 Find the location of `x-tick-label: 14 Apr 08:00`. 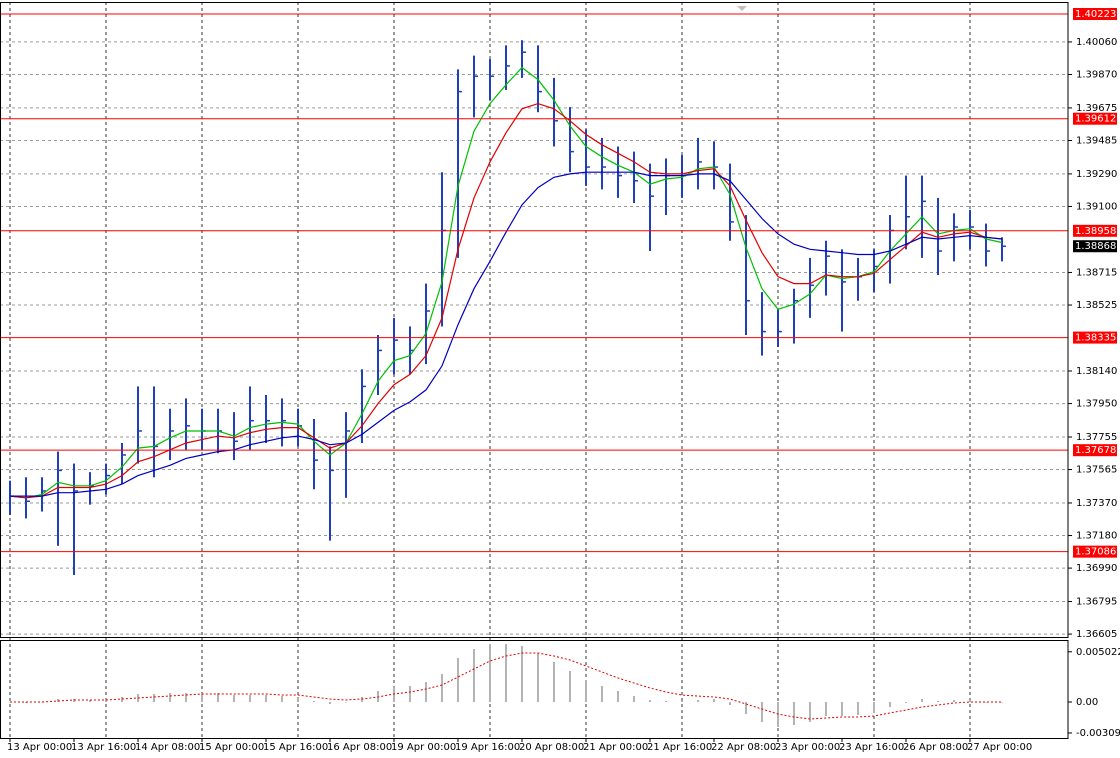

x-tick-label: 14 Apr 08:00 is located at coordinates (167, 747).